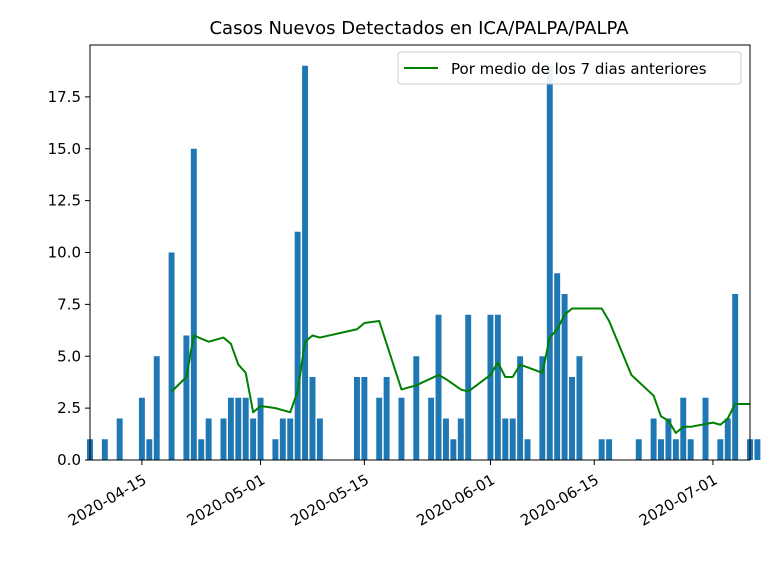 The image size is (768, 576). Describe the element at coordinates (64, 201) in the screenshot. I see `y-tick-label: 12.5` at that location.